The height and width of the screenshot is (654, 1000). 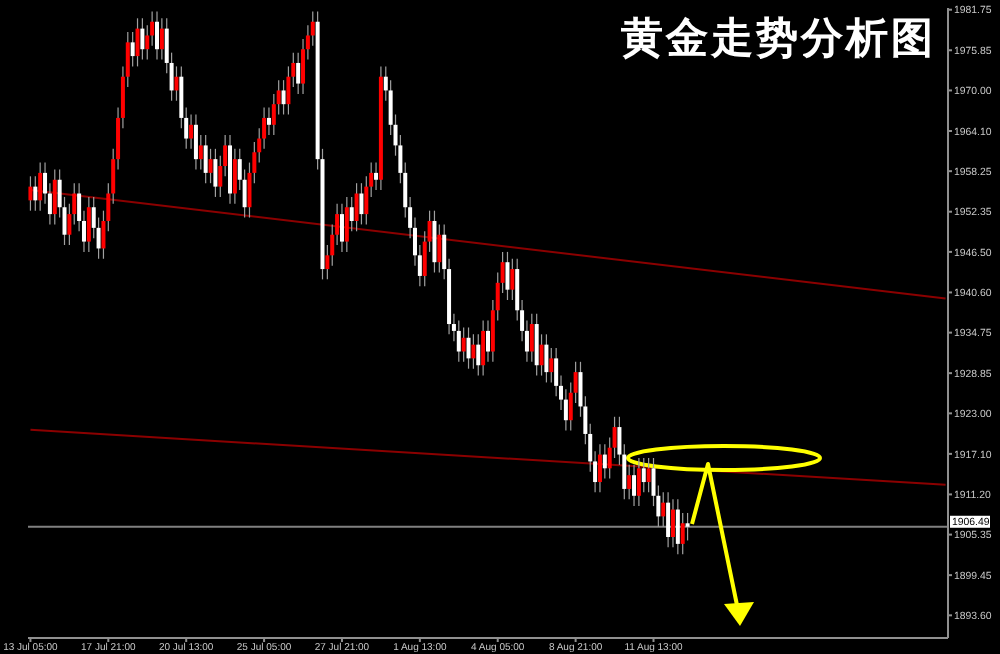 I want to click on chart-title: 黄金走势分析图, so click(x=777, y=37).